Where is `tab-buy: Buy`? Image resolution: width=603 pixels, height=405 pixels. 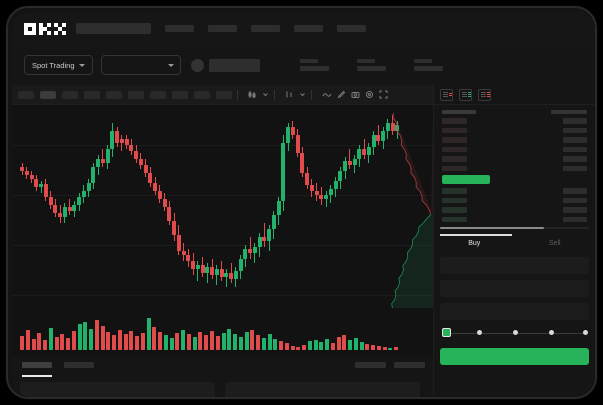 tab-buy: Buy is located at coordinates (474, 243).